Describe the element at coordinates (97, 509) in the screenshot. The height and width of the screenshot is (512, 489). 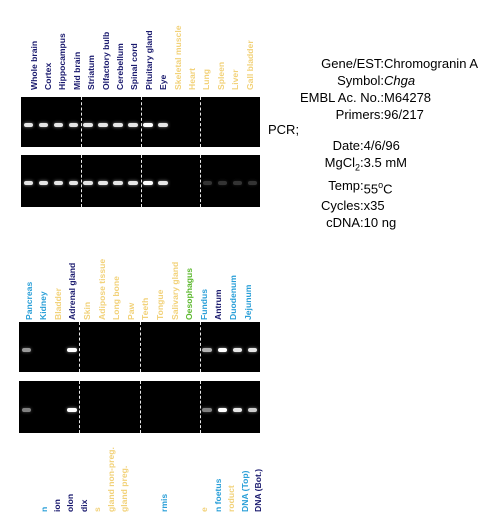
I see `panel3-lane-label-text: s` at that location.